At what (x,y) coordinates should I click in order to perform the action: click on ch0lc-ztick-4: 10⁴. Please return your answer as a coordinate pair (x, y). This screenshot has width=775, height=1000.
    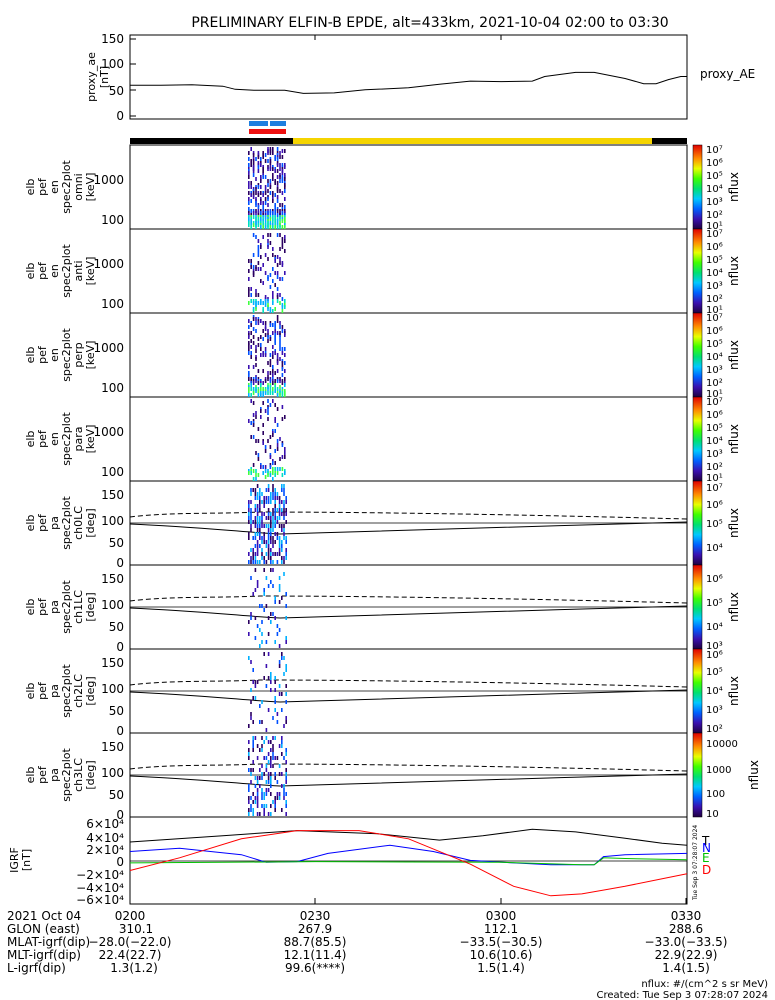
    Looking at the image, I should click on (714, 548).